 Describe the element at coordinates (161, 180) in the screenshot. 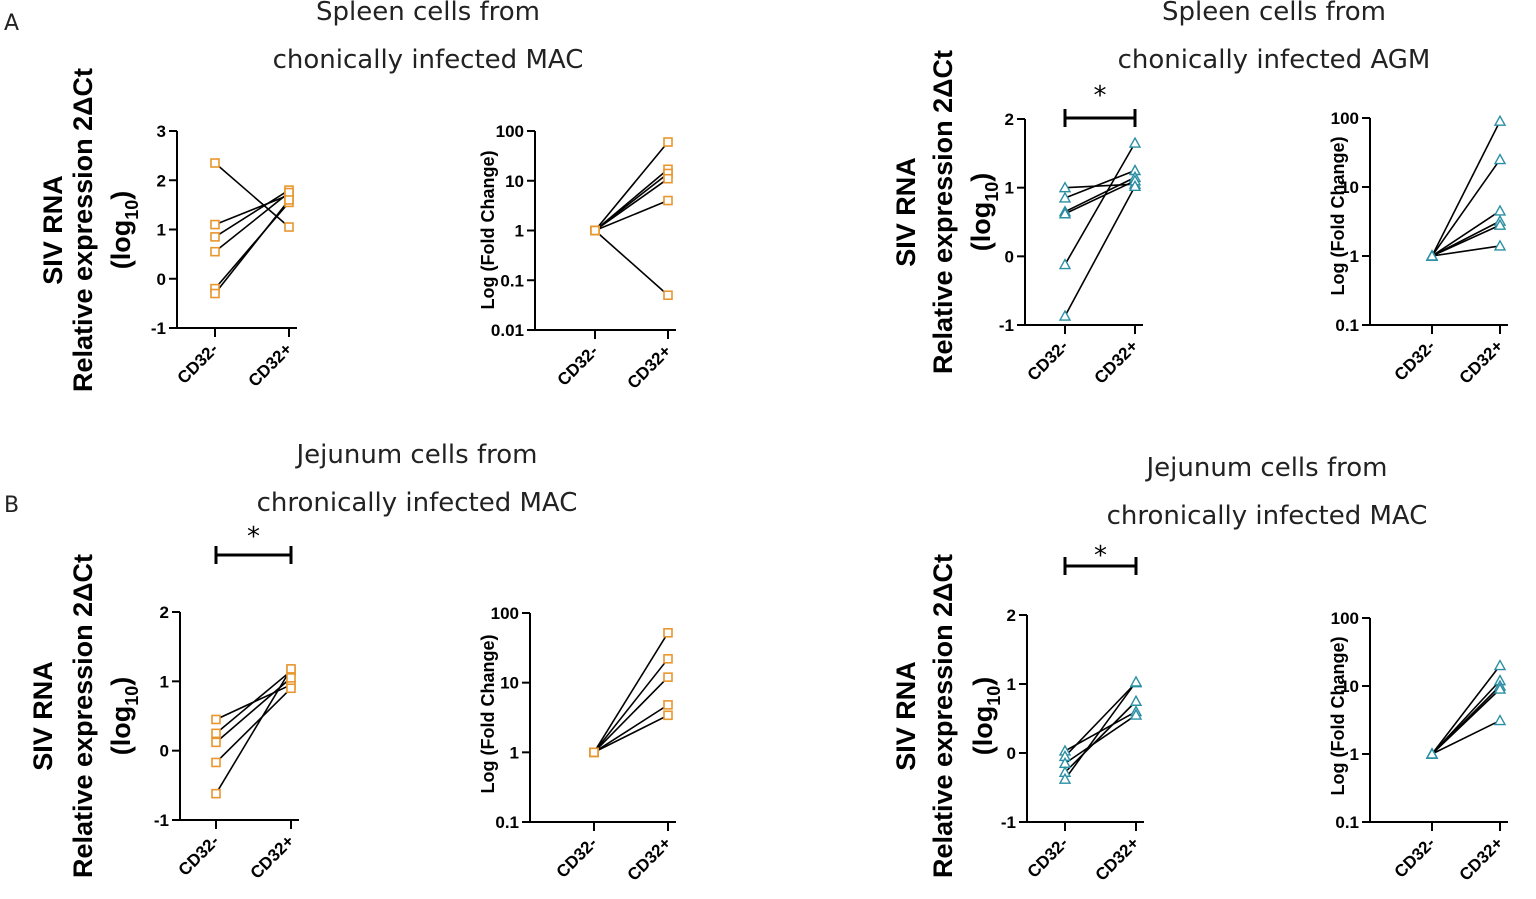

I see `y-tick-label: 2` at that location.